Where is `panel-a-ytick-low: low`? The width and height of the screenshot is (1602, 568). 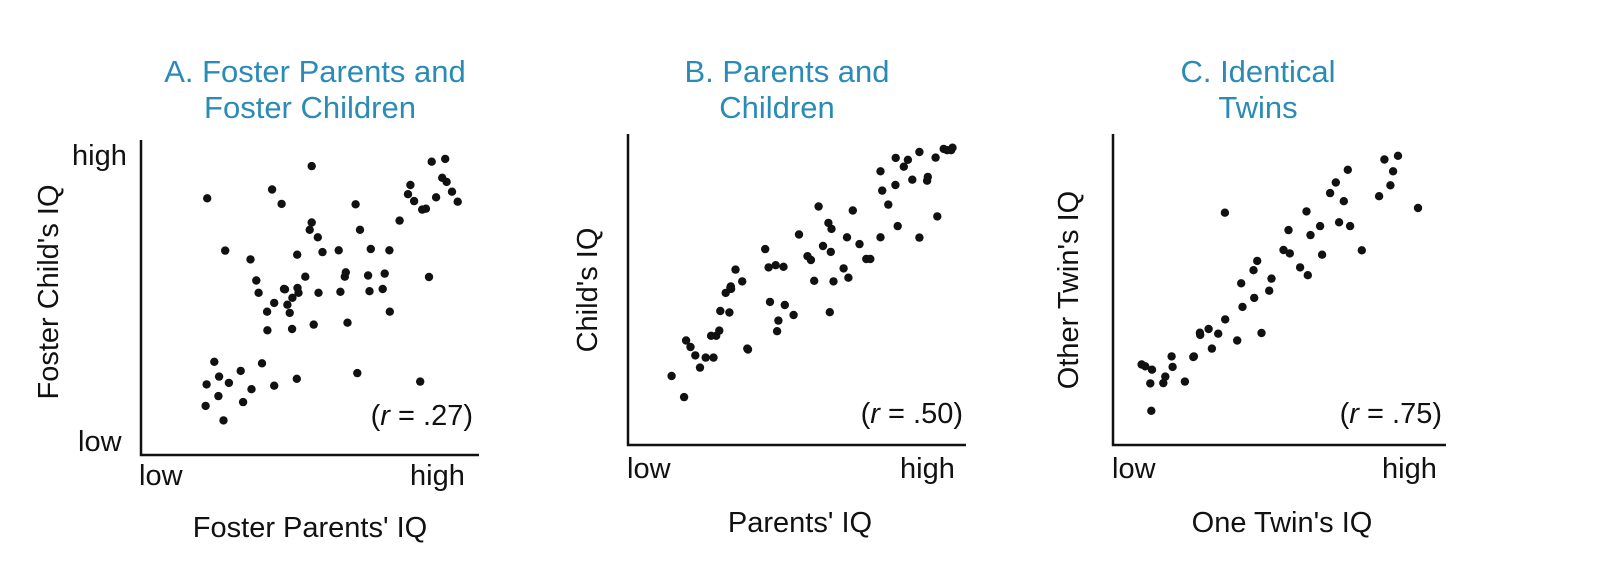
panel-a-ytick-low: low is located at coordinates (100, 442).